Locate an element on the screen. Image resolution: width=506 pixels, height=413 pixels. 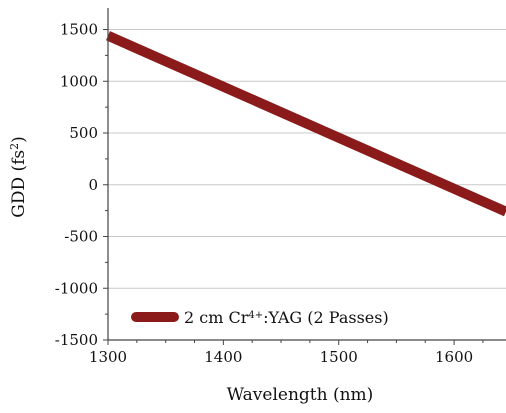
x-tick-label: 1400 is located at coordinates (223, 357).